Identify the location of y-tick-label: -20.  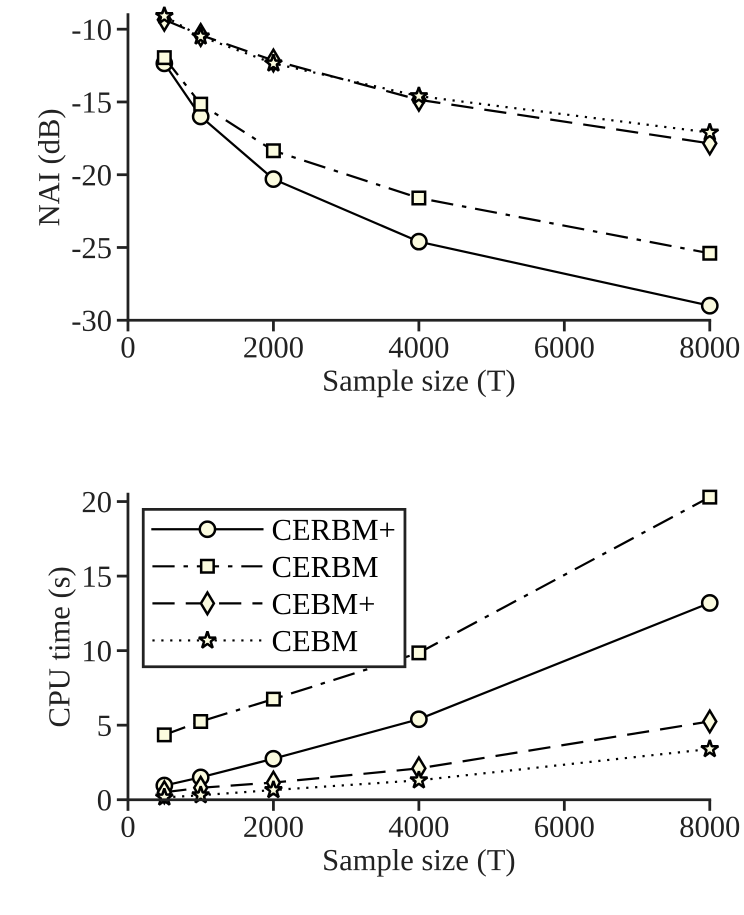
(91, 175).